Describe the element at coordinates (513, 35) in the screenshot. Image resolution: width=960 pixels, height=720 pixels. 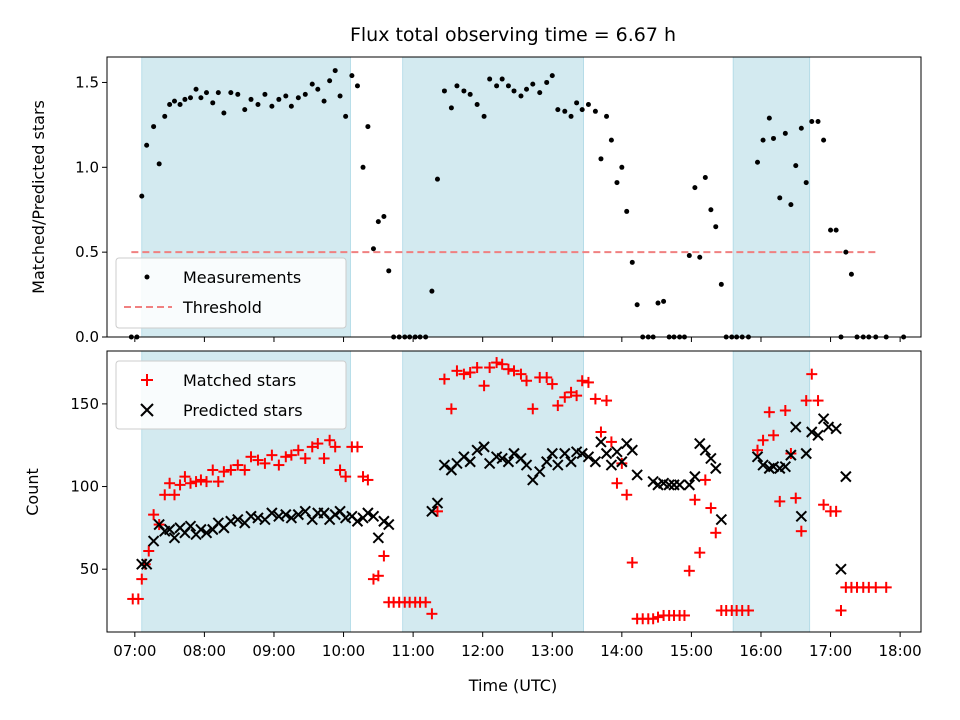
I see `chart-title: Flux total observing time = 6.67 h` at that location.